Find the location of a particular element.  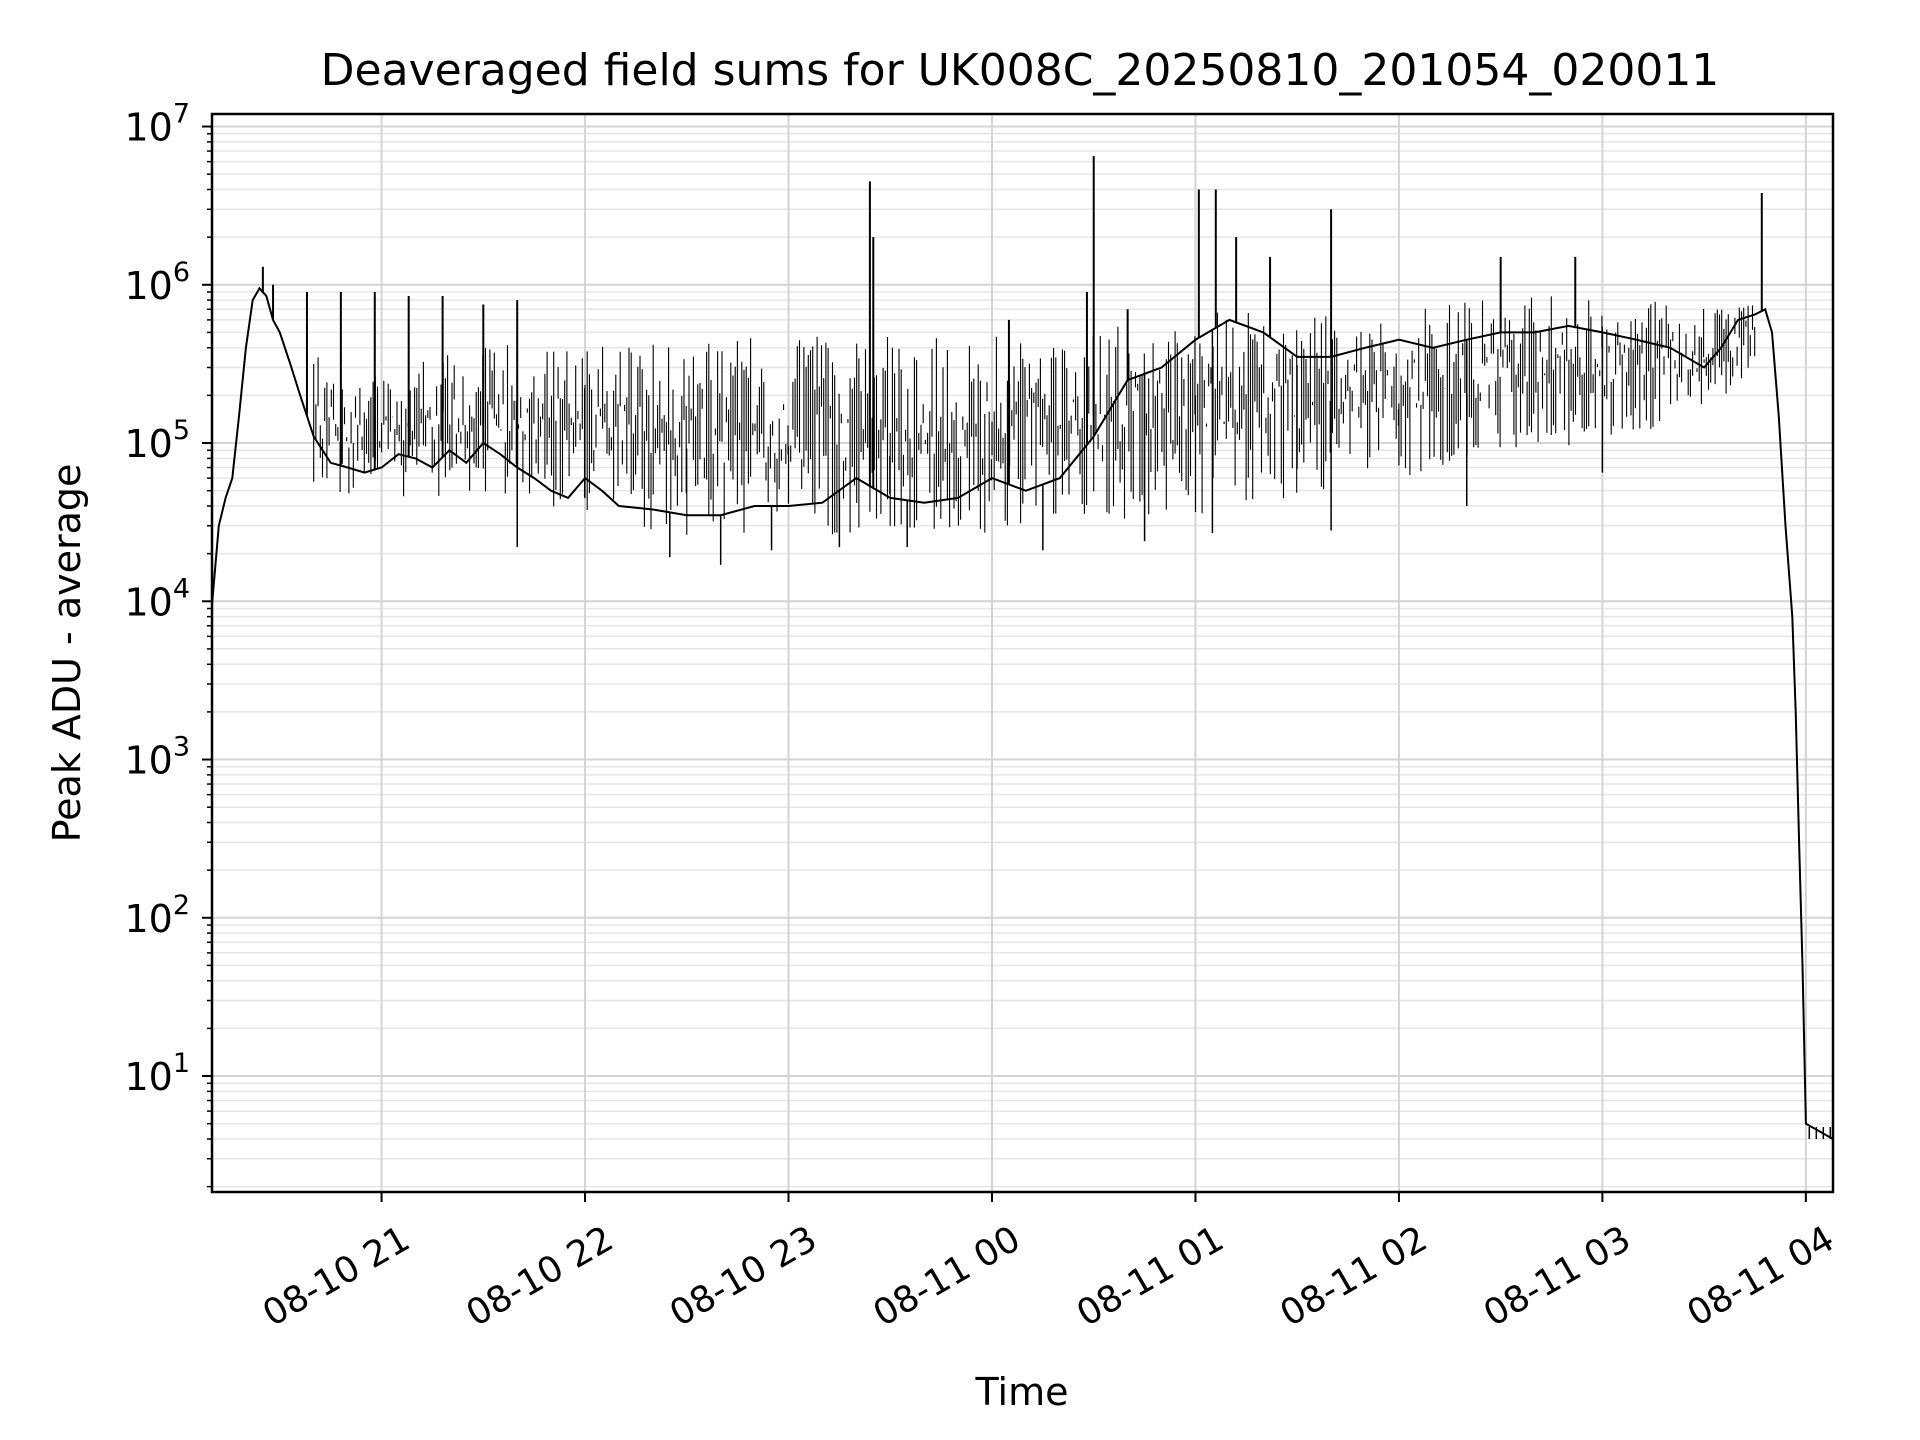

y-tick-label: 10³ is located at coordinates (157, 757).